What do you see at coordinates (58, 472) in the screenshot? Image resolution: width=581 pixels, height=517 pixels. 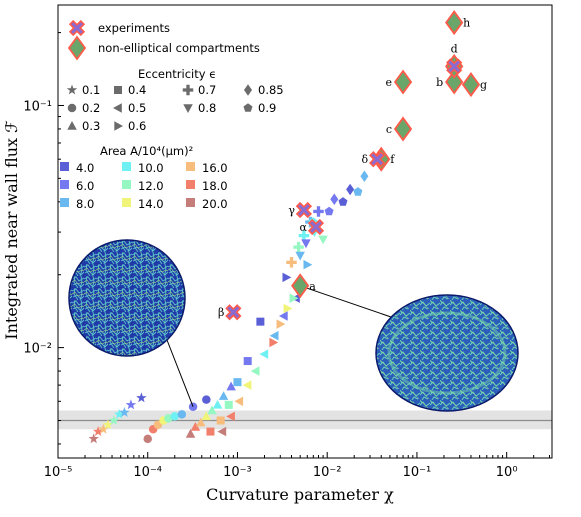 I see `x-tick-label: 10⁻⁵` at bounding box center [58, 472].